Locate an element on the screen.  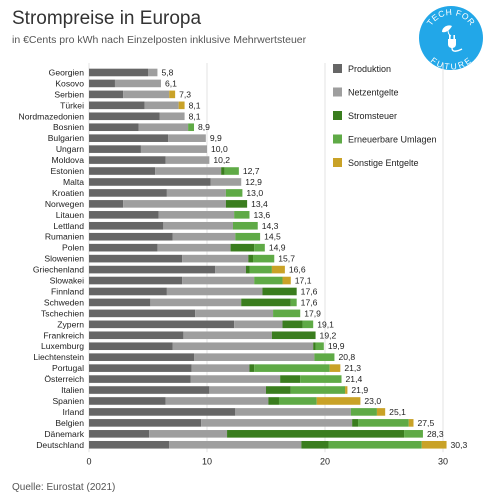
total-value-label: 23,0 is located at coordinates (372, 401).